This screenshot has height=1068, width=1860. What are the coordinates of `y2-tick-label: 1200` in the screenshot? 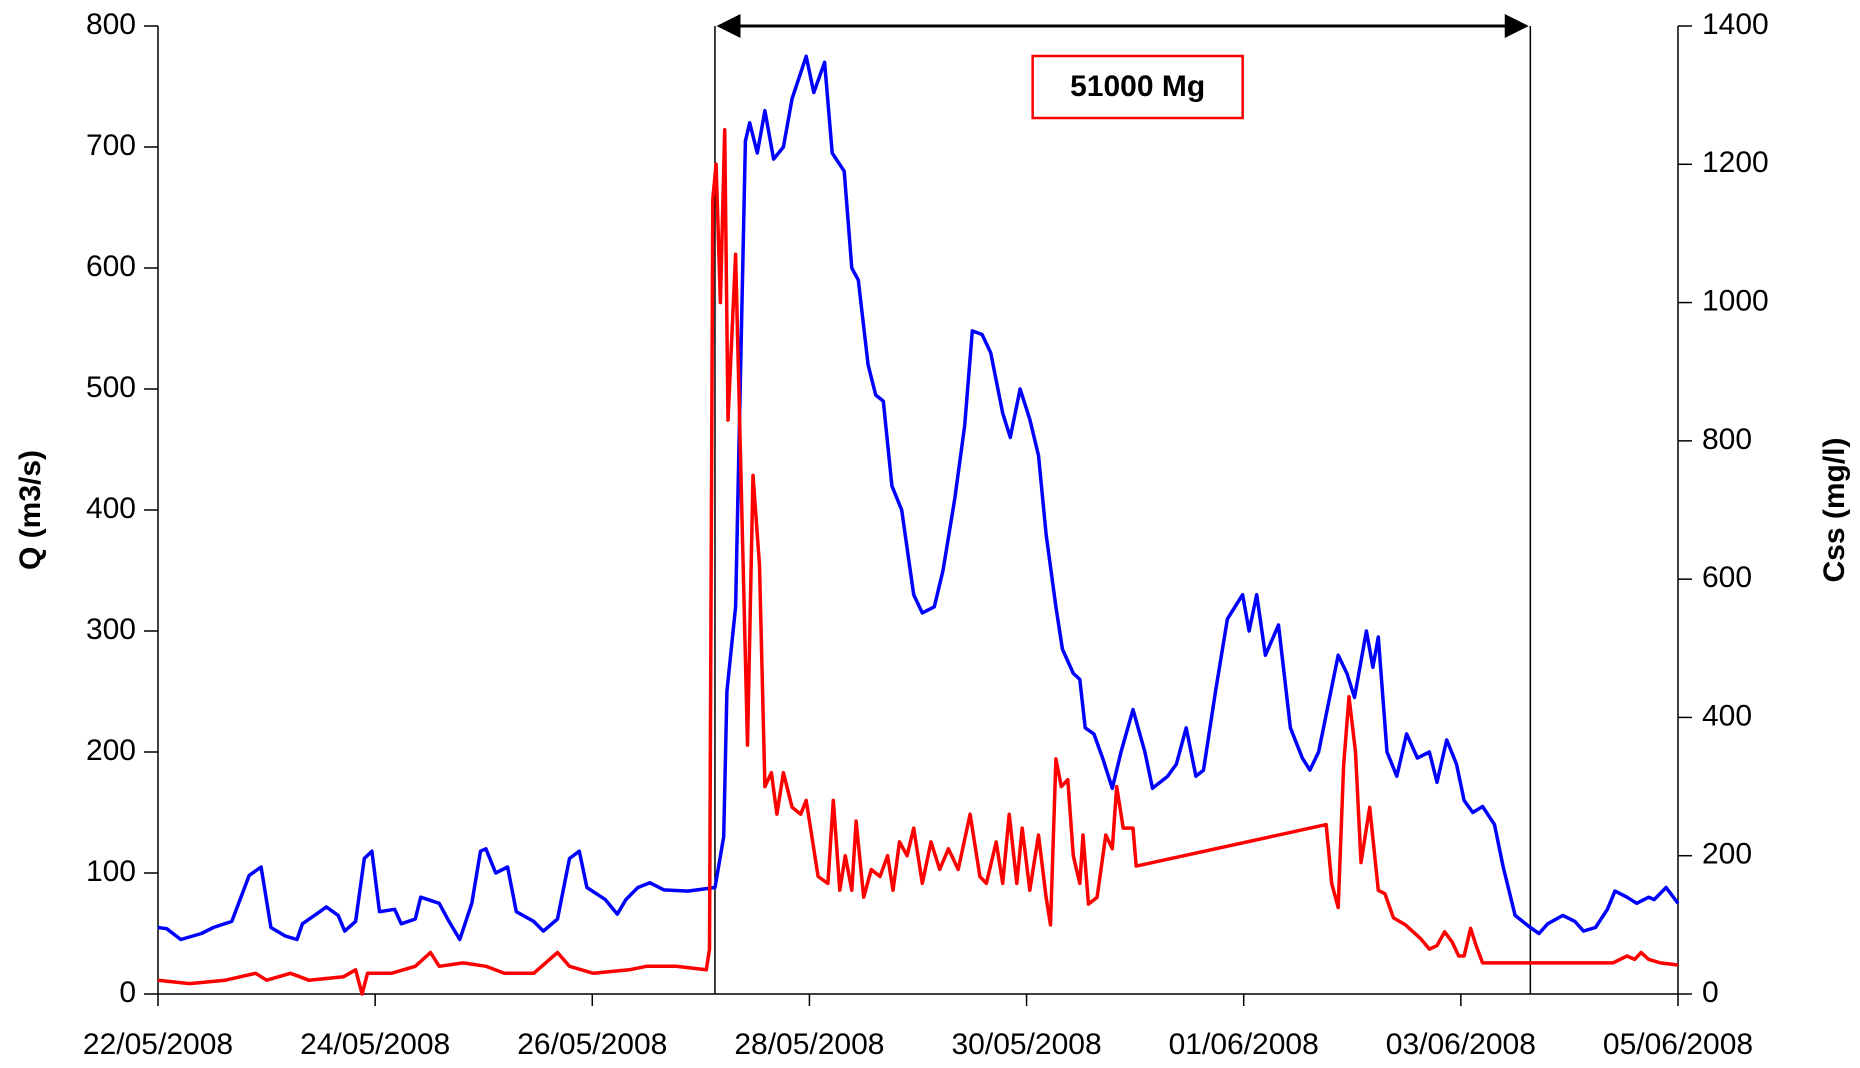 It's located at (1735, 162).